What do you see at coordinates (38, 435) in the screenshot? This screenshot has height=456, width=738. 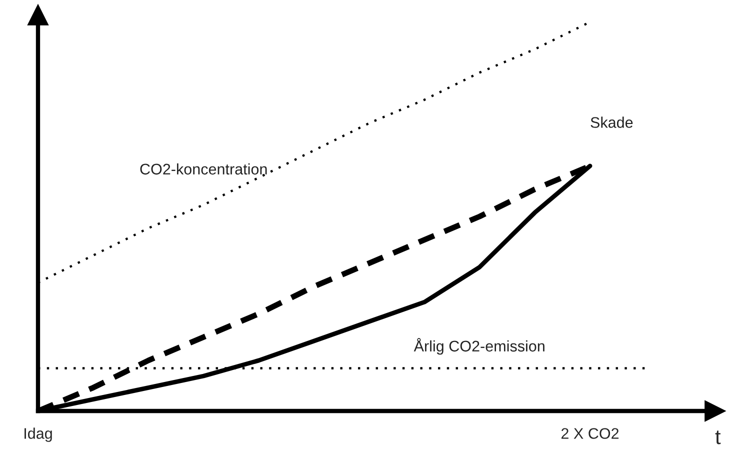 I see `x-tick-label: Idag` at bounding box center [38, 435].